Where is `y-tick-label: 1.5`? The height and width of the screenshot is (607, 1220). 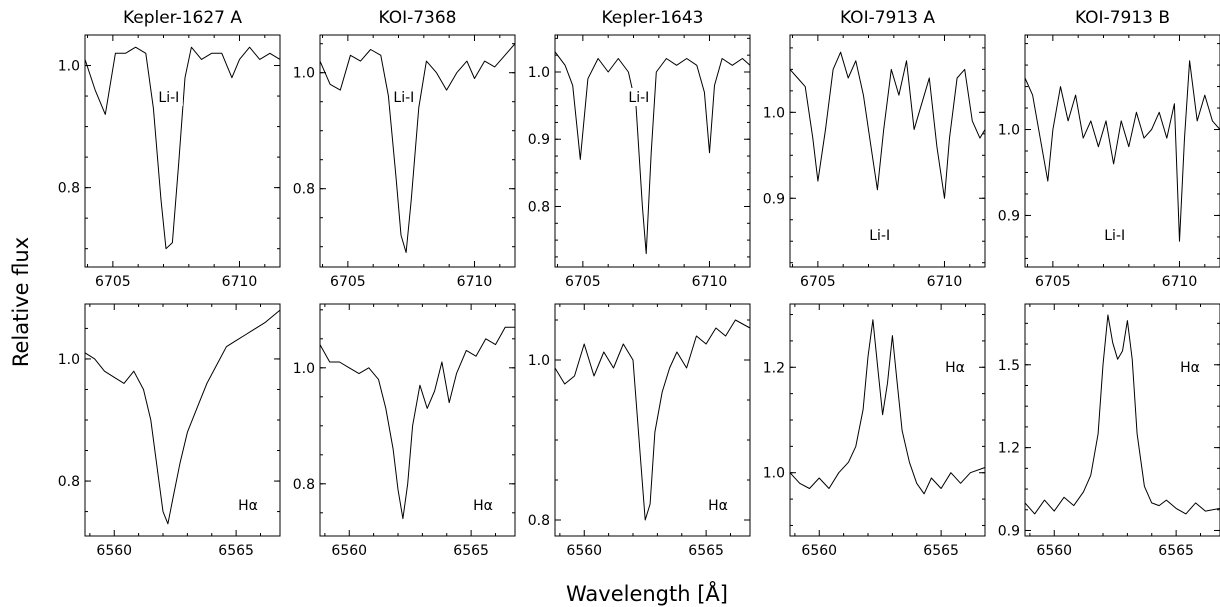
y-tick-label: 1.5 is located at coordinates (1009, 366).